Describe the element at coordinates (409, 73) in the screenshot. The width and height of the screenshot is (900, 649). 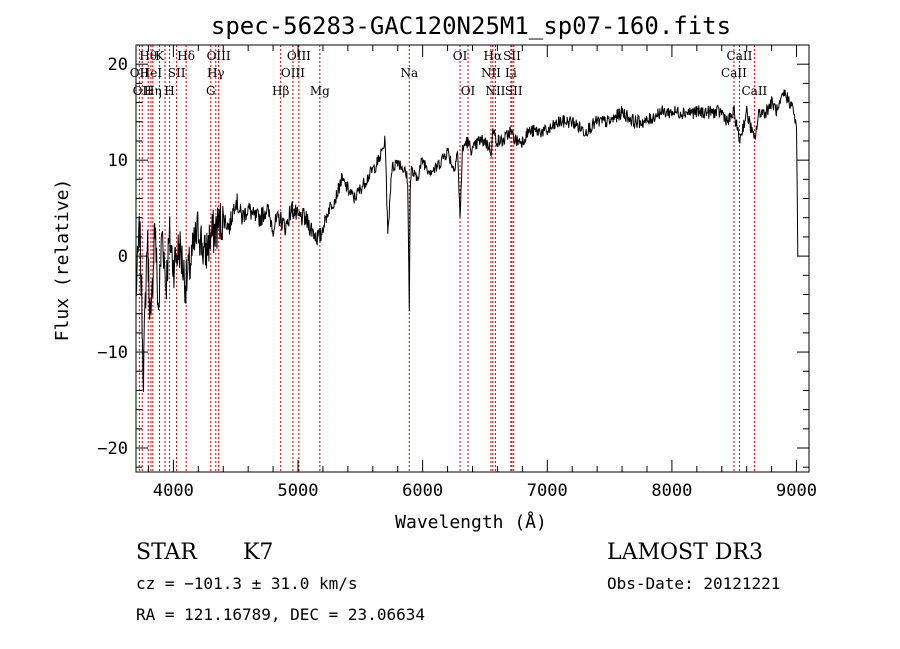
I see `spectral-line-label: Na` at that location.